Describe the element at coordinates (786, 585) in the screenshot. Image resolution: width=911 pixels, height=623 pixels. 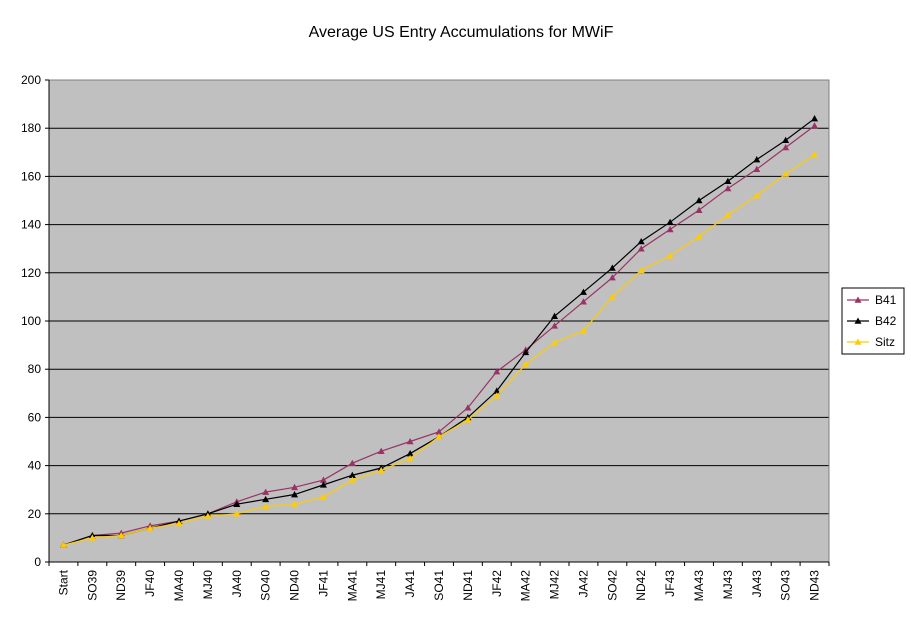
I see `x-tick-label: SO43` at that location.